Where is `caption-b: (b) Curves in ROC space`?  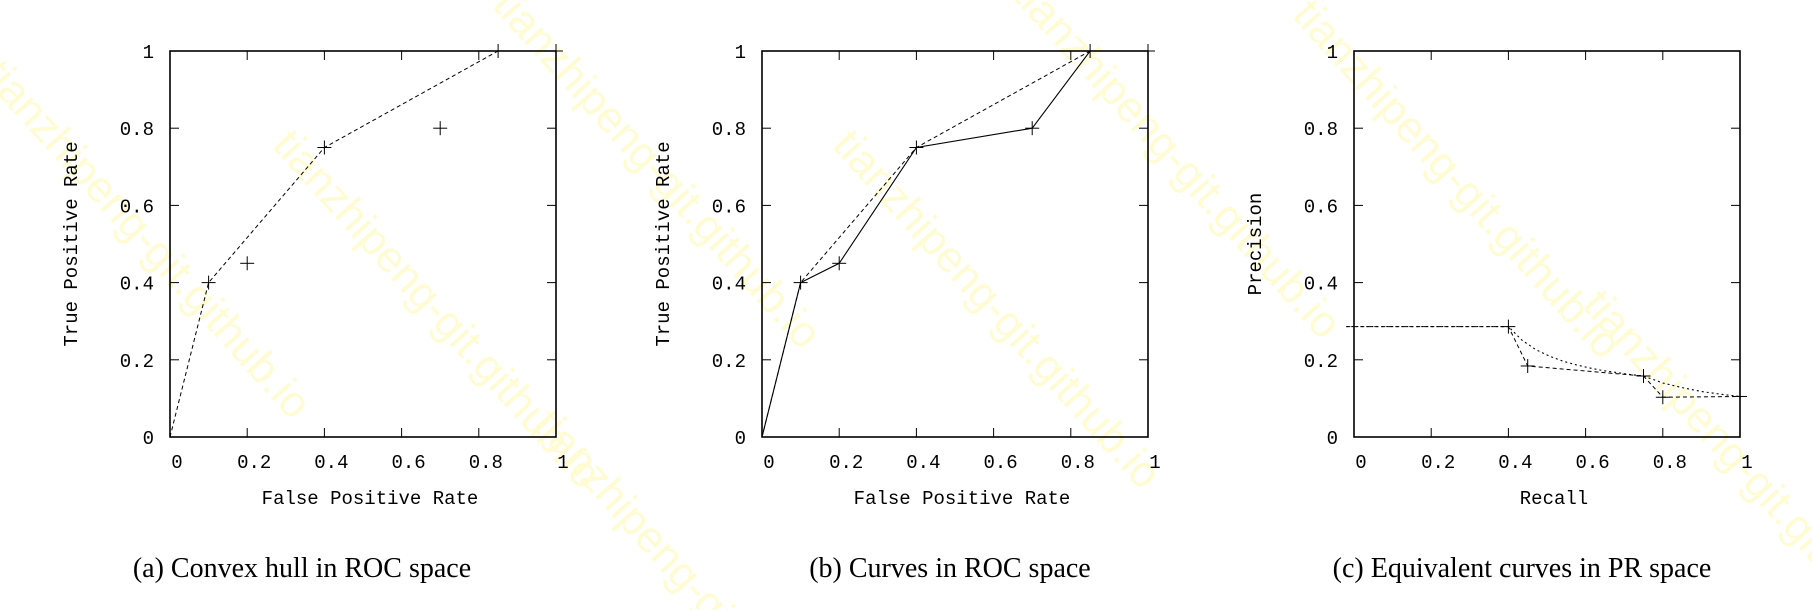
caption-b: (b) Curves in ROC space is located at coordinates (950, 568).